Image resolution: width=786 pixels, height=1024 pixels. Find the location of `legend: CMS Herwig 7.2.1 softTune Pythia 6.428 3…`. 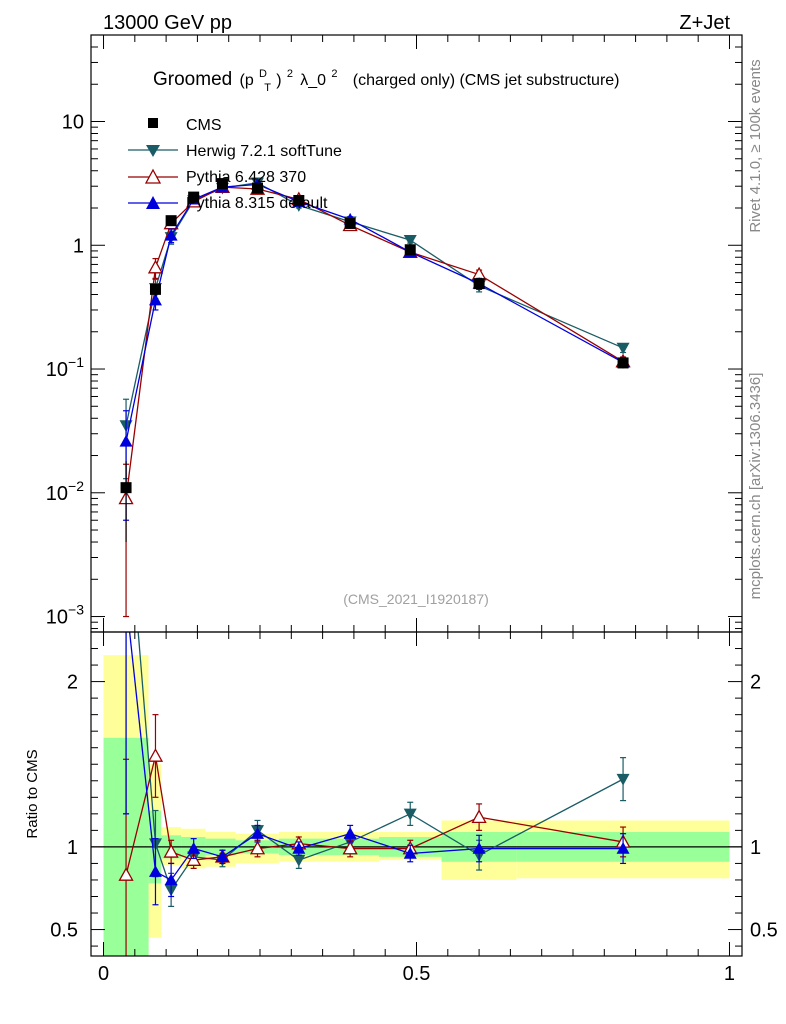

legend: CMS Herwig 7.2.1 softTune Pythia 6.428 3… is located at coordinates (235, 164).